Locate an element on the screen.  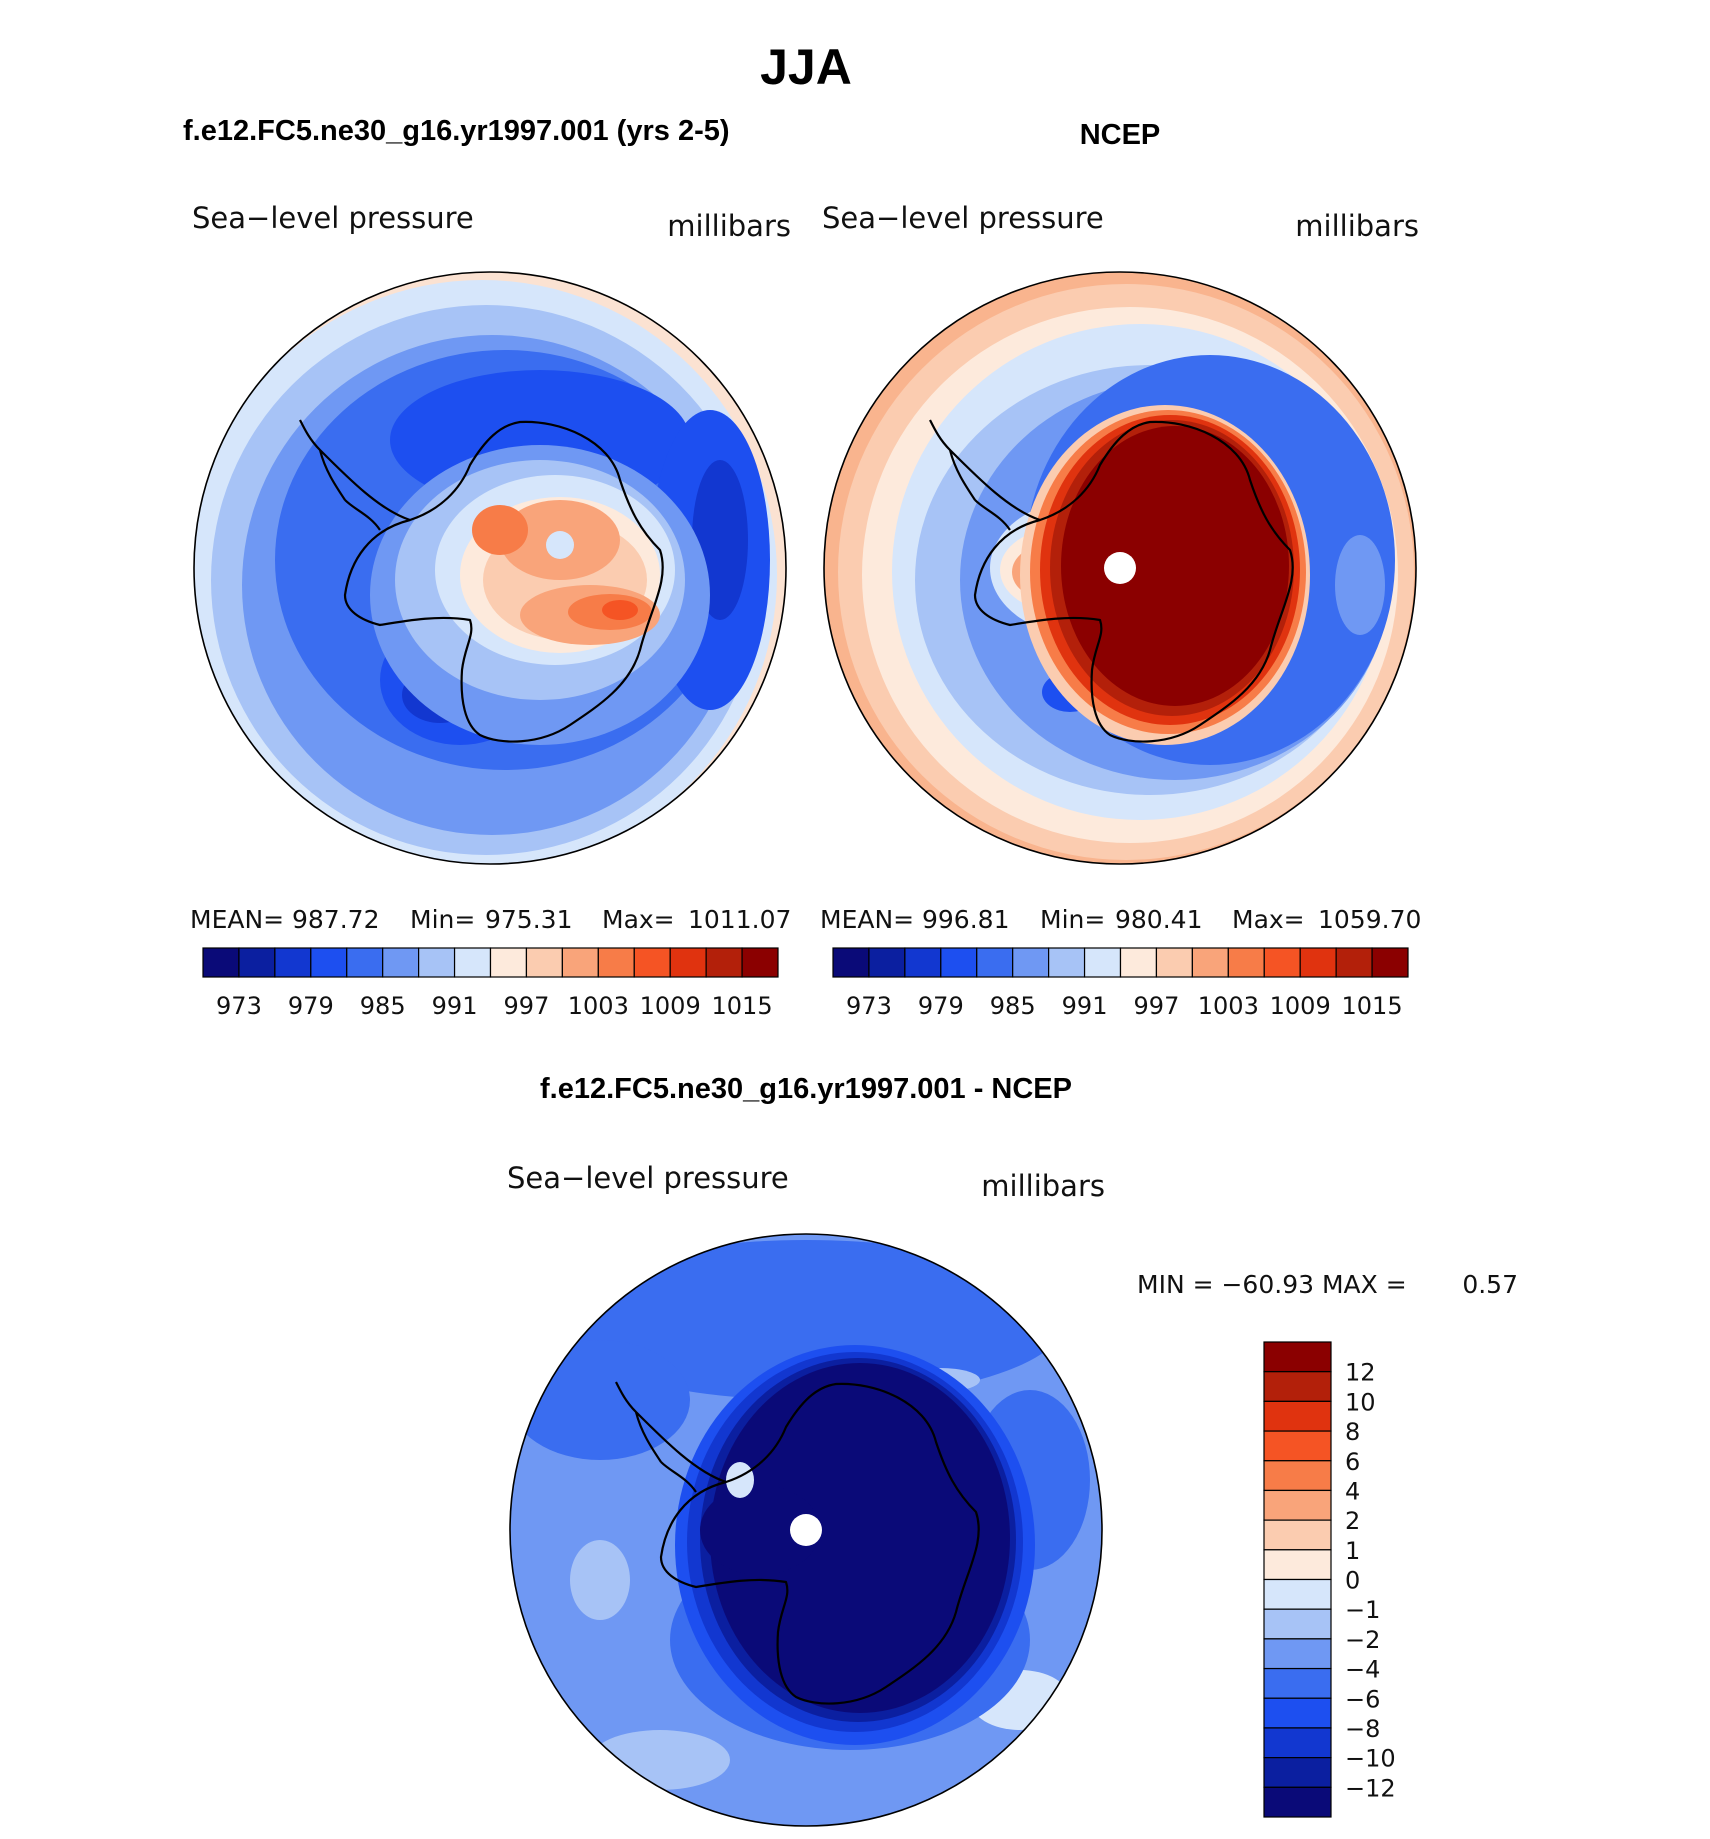
panel-ncep-min-label: Min= is located at coordinates (1072, 919).